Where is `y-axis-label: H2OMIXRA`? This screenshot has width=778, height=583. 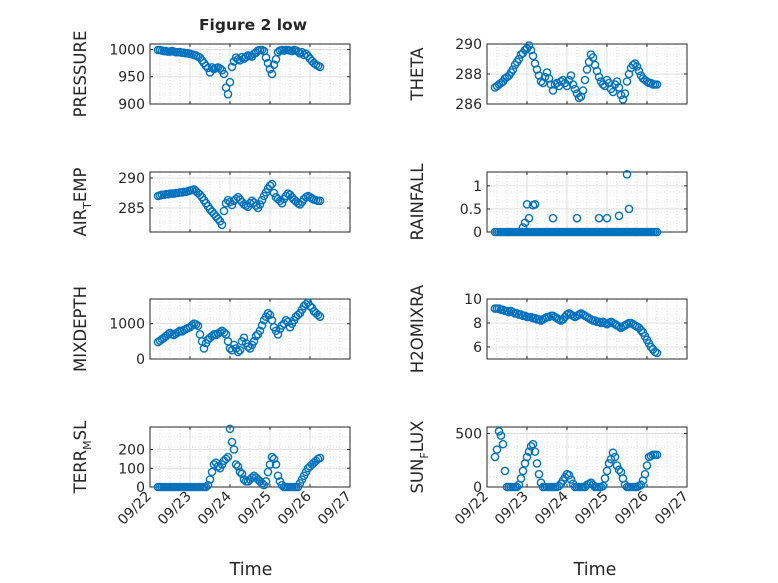 y-axis-label: H2OMIXRA is located at coordinates (417, 328).